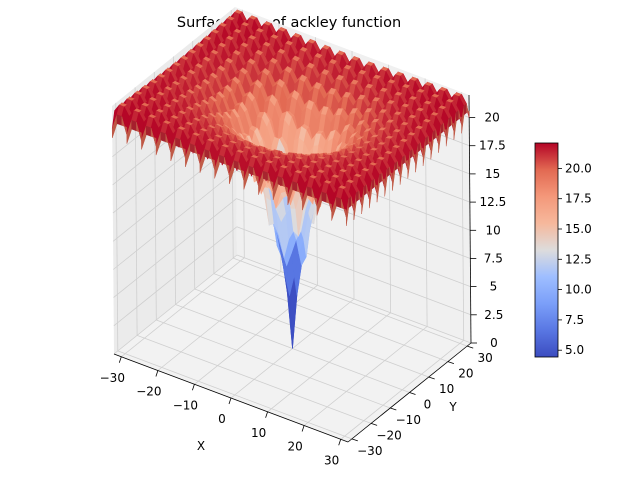  Describe the element at coordinates (446, 389) in the screenshot. I see `y-tick-label: 10` at that location.